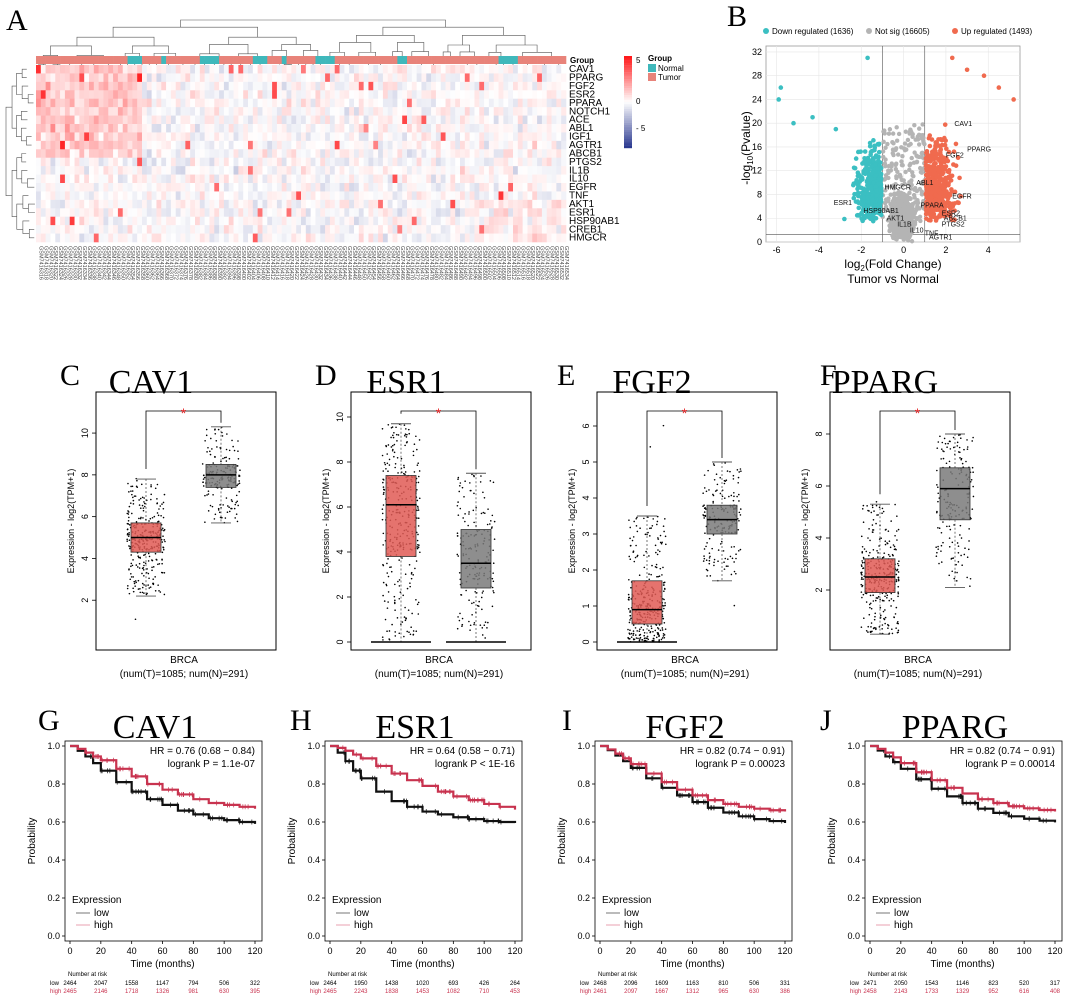  I want to click on sample-label: GSM7416396, so click(233, 263).